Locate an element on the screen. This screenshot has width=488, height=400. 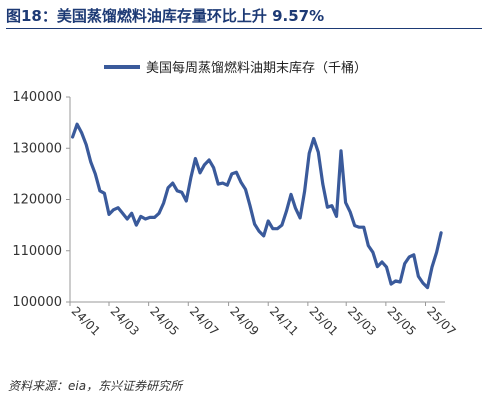
source-note: 资料来源：eia，东兴证券研究所 is located at coordinates (95, 386).